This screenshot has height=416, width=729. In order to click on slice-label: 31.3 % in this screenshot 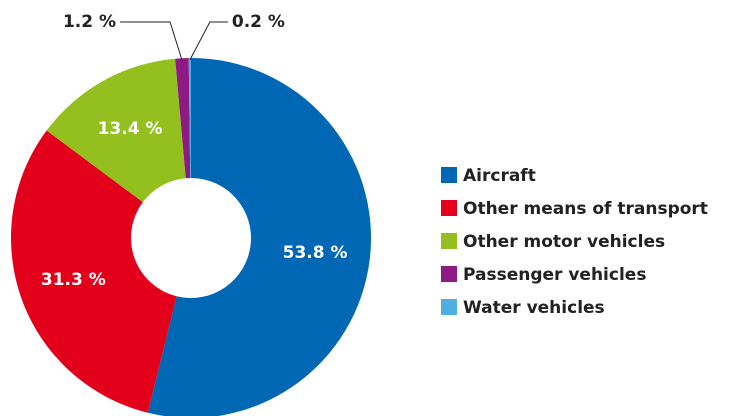, I will do `click(73, 280)`.